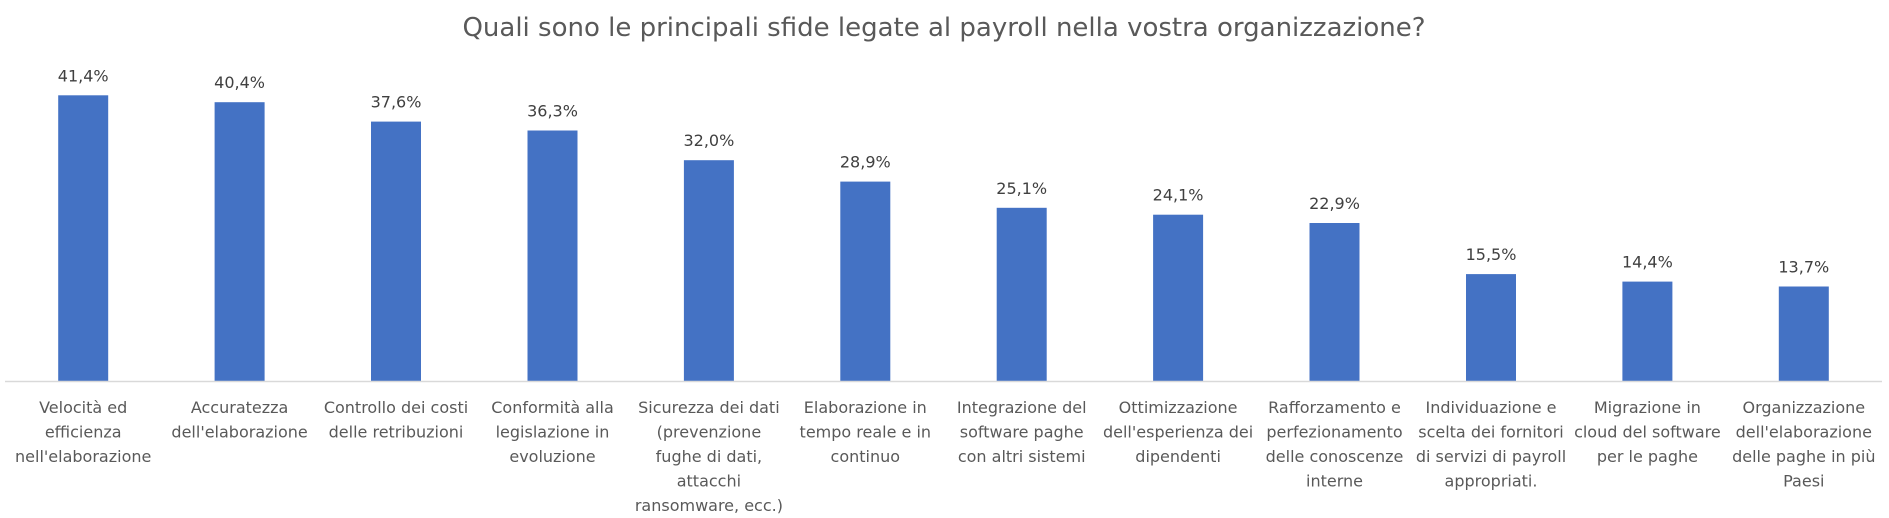  I want to click on category-label-line: nell'elaborazione, so click(83, 456).